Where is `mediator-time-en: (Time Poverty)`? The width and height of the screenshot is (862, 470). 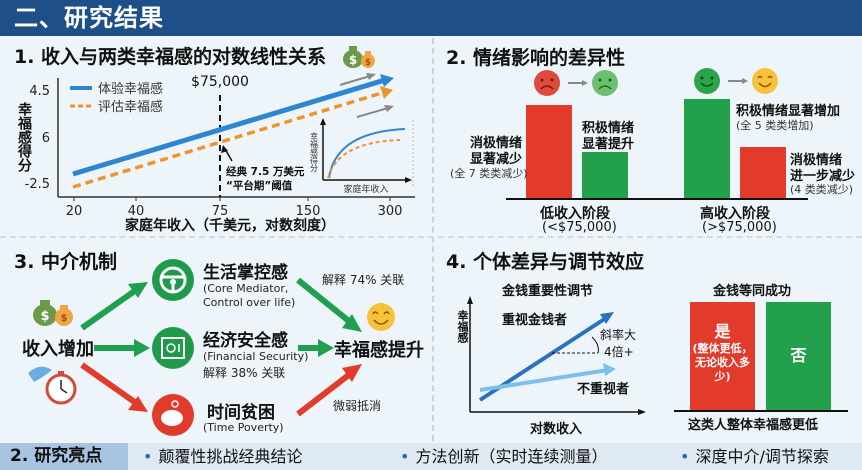 mediator-time-en: (Time Poverty) is located at coordinates (243, 427).